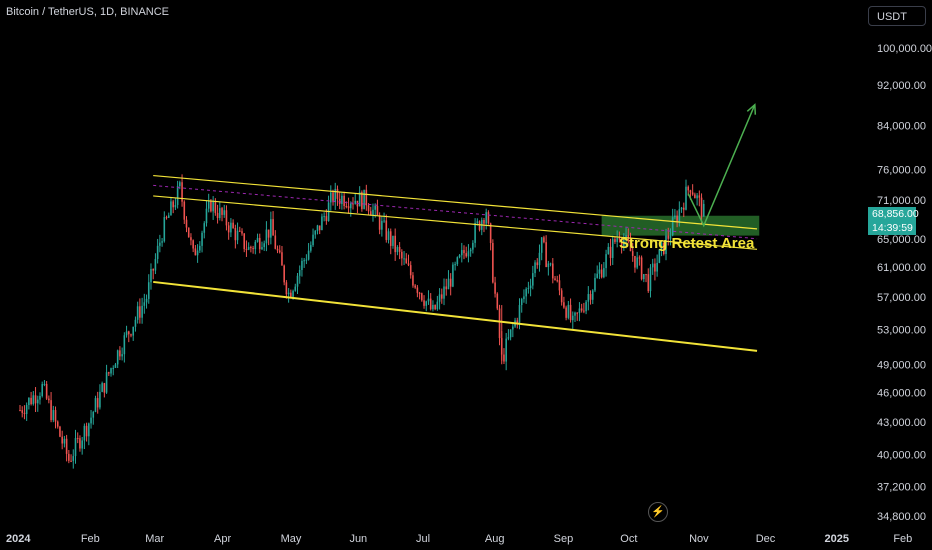 The image size is (932, 550). What do you see at coordinates (892, 228) in the screenshot?
I see `bar-countdown: 14:39:59` at bounding box center [892, 228].